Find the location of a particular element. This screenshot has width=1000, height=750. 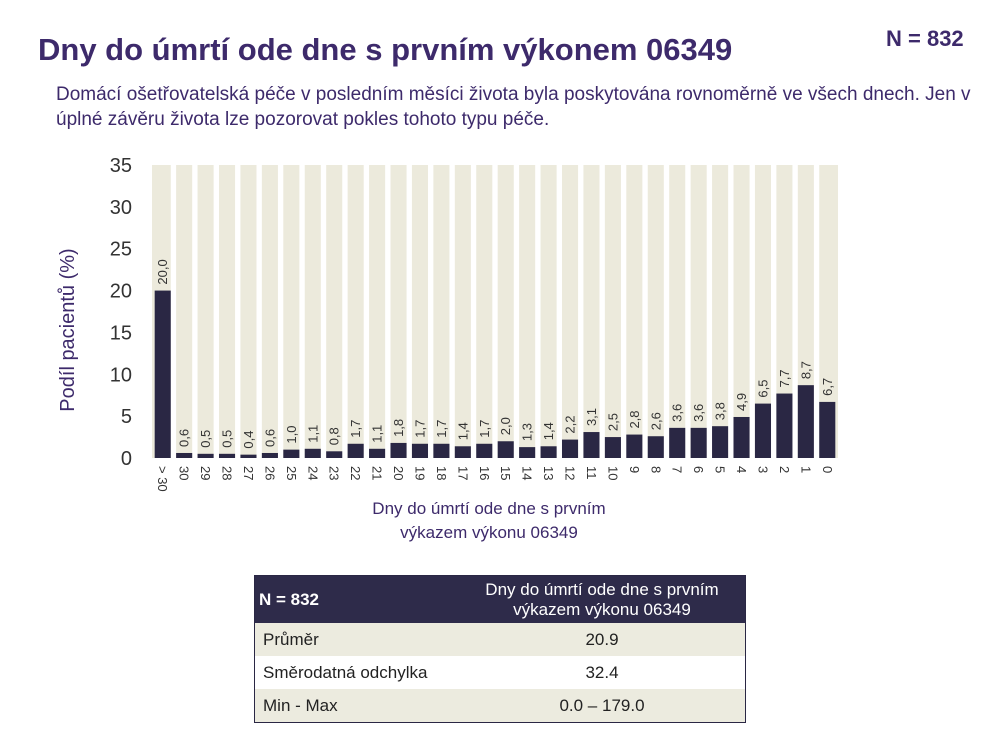

x-tick-label: 15 is located at coordinates (505, 473).